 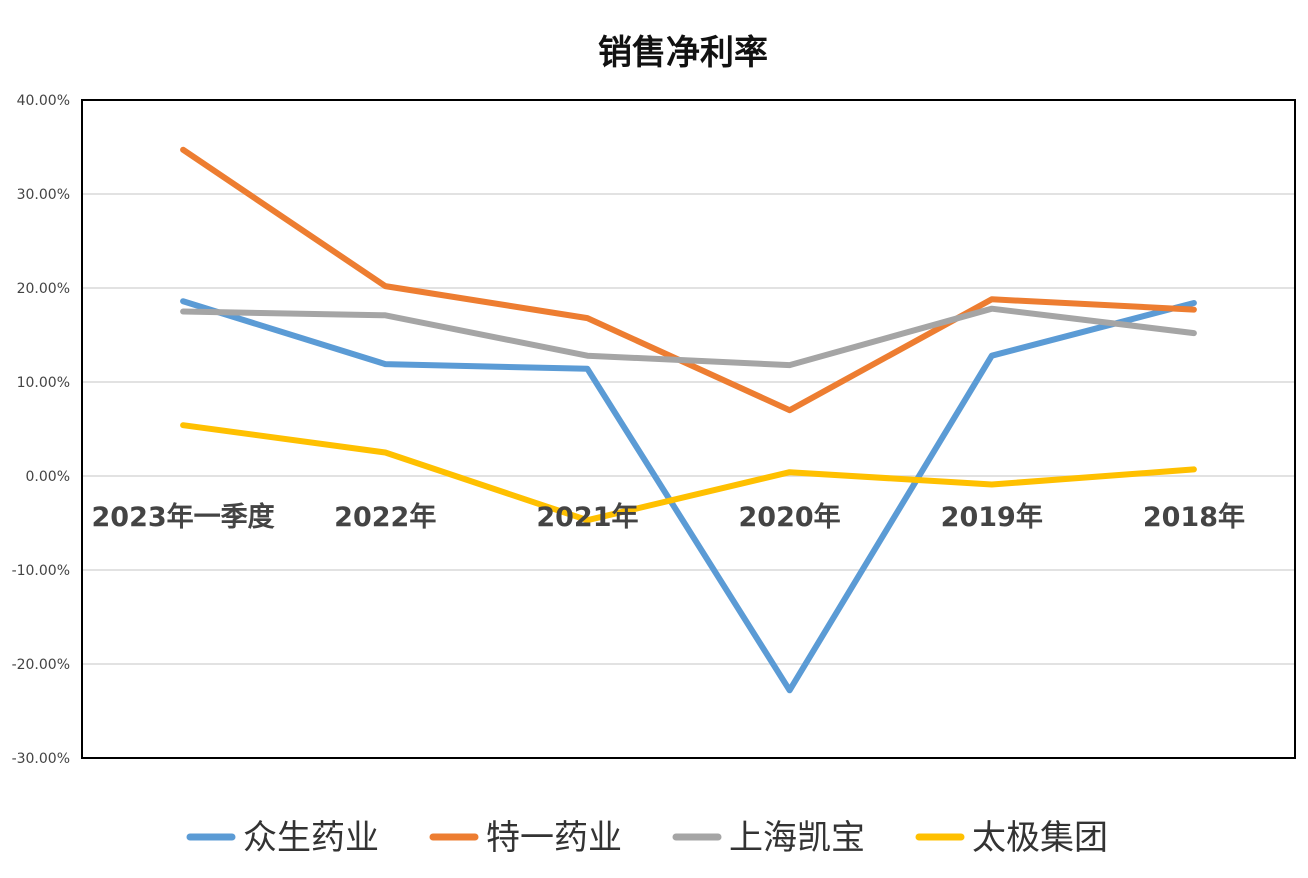 I want to click on x-tick-label: 2018年, so click(x=1194, y=517).